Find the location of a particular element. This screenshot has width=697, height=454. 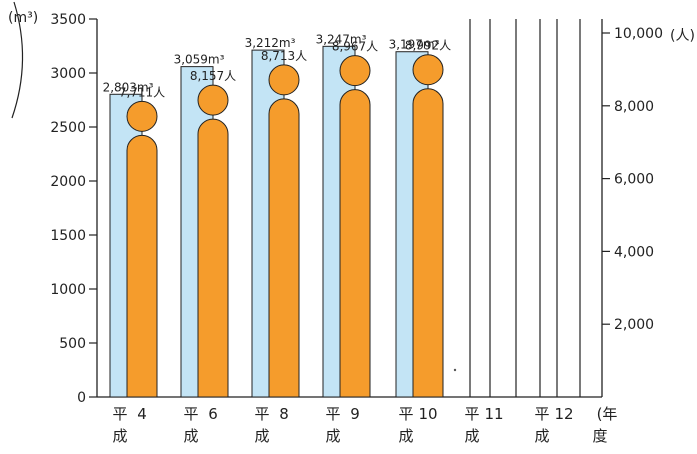

volume-bar-label: 3,197m³ is located at coordinates (414, 45).